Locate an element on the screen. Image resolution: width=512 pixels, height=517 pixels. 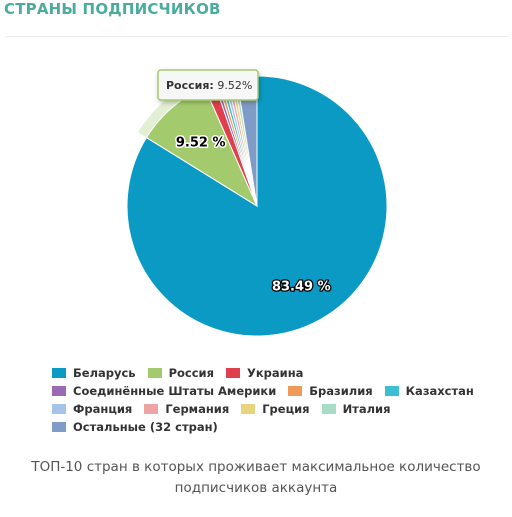
legend-item: Франция is located at coordinates (92, 409).